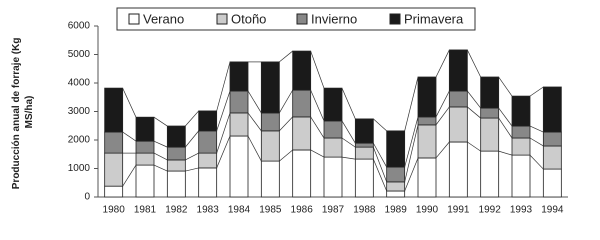 Image resolution: width=600 pixels, height=240 pixels. Describe the element at coordinates (208, 210) in the screenshot. I see `x-tick-label: 1983` at that location.